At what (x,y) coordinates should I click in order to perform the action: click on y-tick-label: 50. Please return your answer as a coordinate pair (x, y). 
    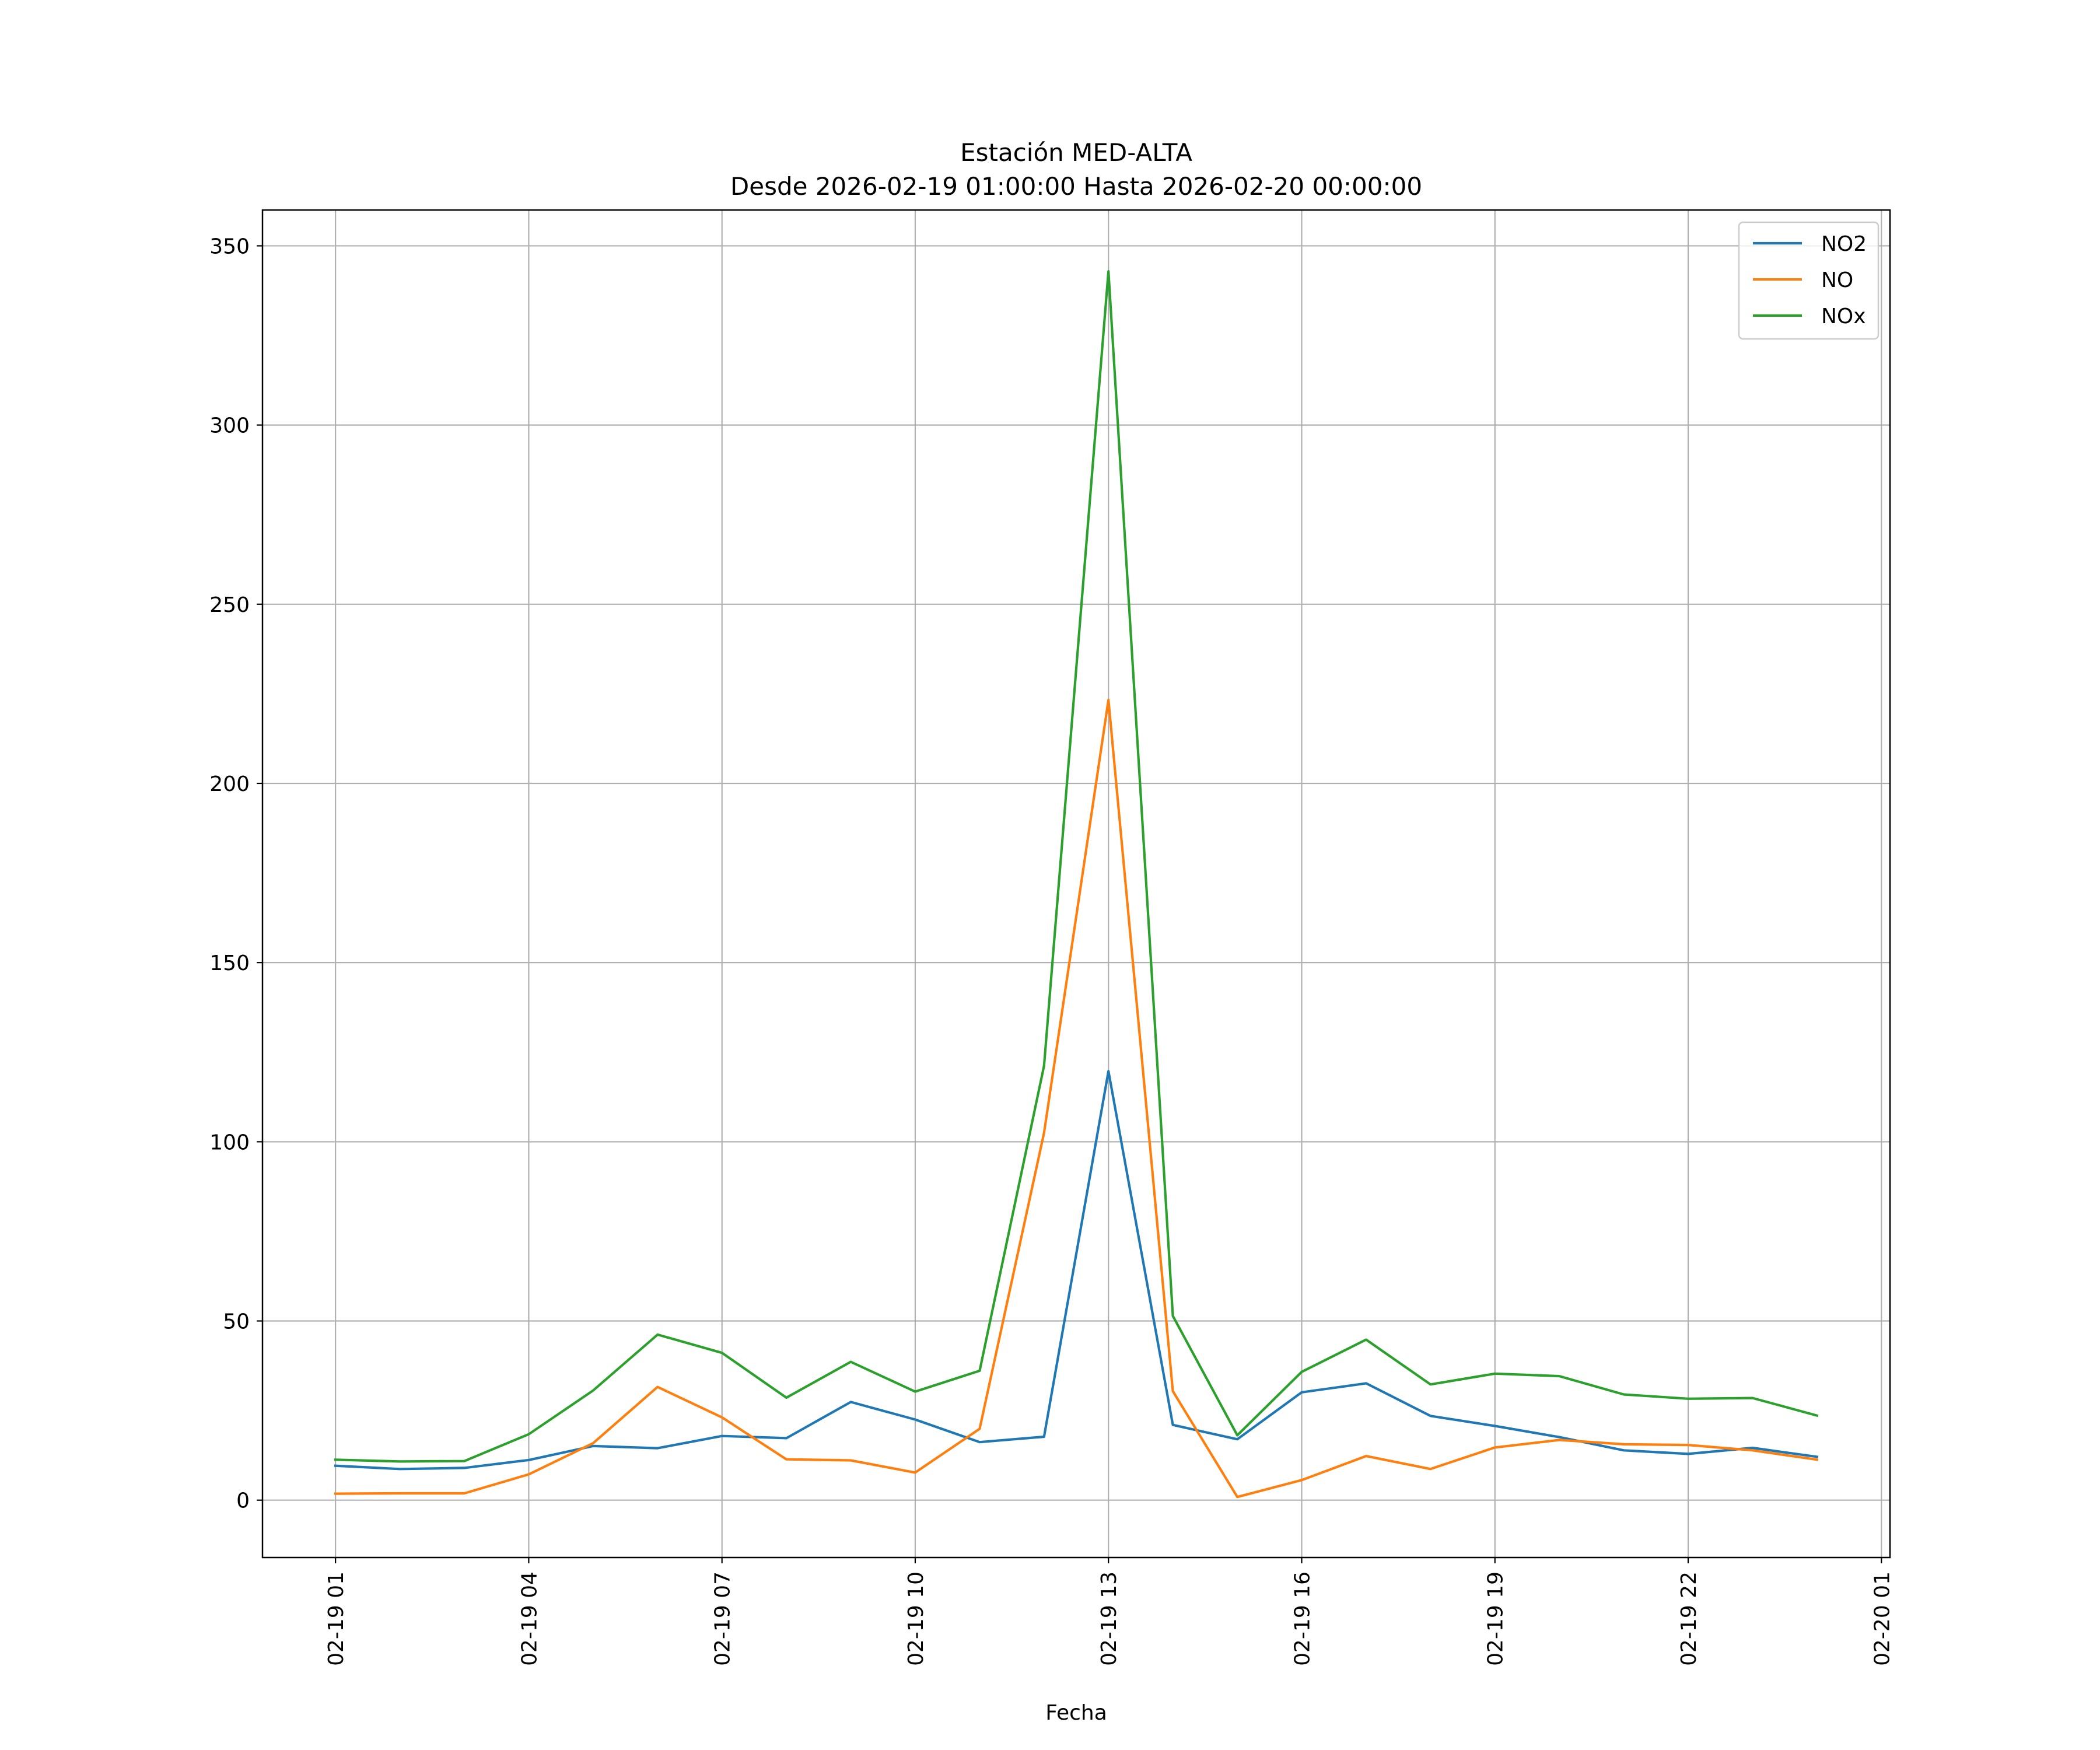
    Looking at the image, I should click on (236, 1322).